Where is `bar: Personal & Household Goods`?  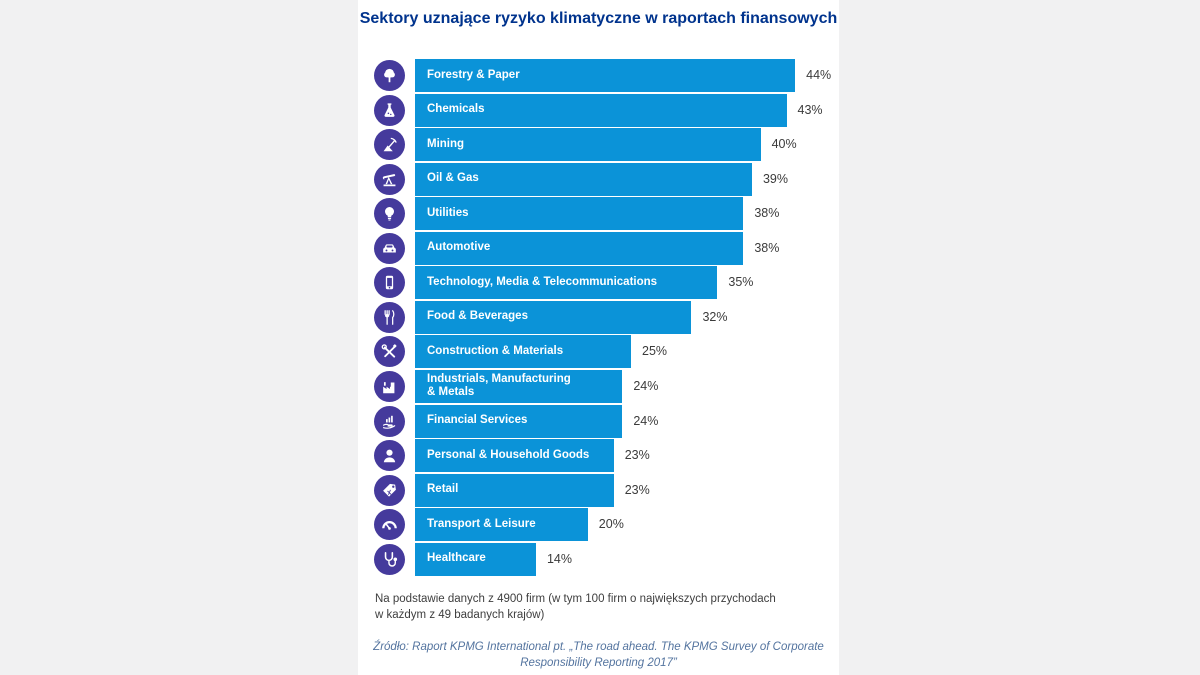 bar: Personal & Household Goods is located at coordinates (514, 456).